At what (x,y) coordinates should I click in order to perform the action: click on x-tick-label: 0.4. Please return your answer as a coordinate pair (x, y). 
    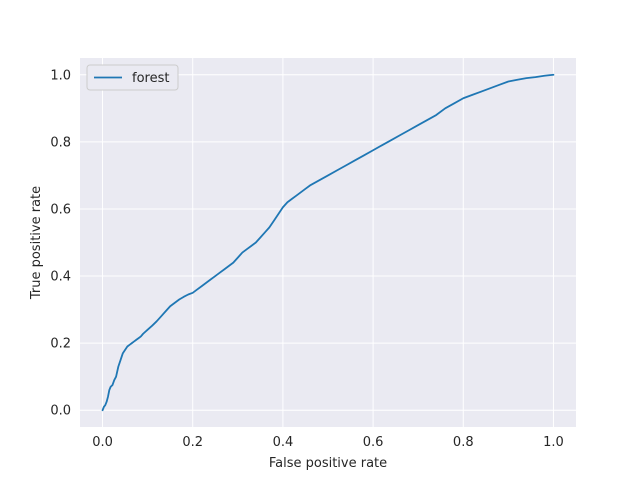
    Looking at the image, I should click on (283, 442).